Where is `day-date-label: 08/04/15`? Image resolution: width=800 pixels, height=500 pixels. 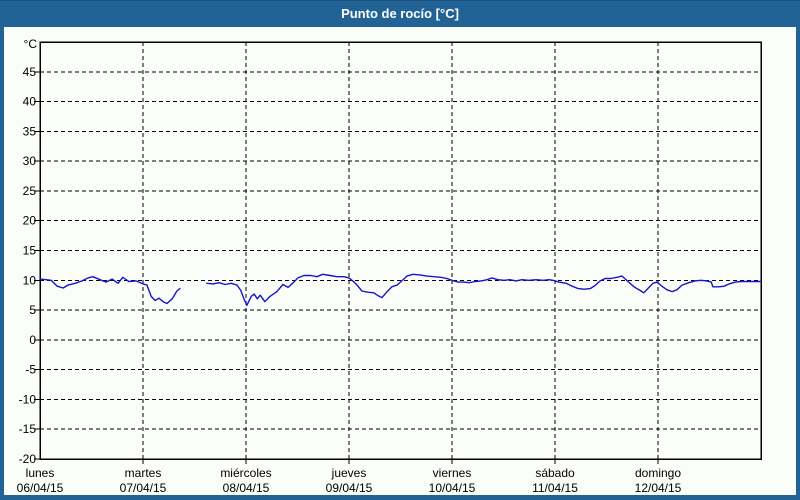 day-date-label: 08/04/15 is located at coordinates (246, 488).